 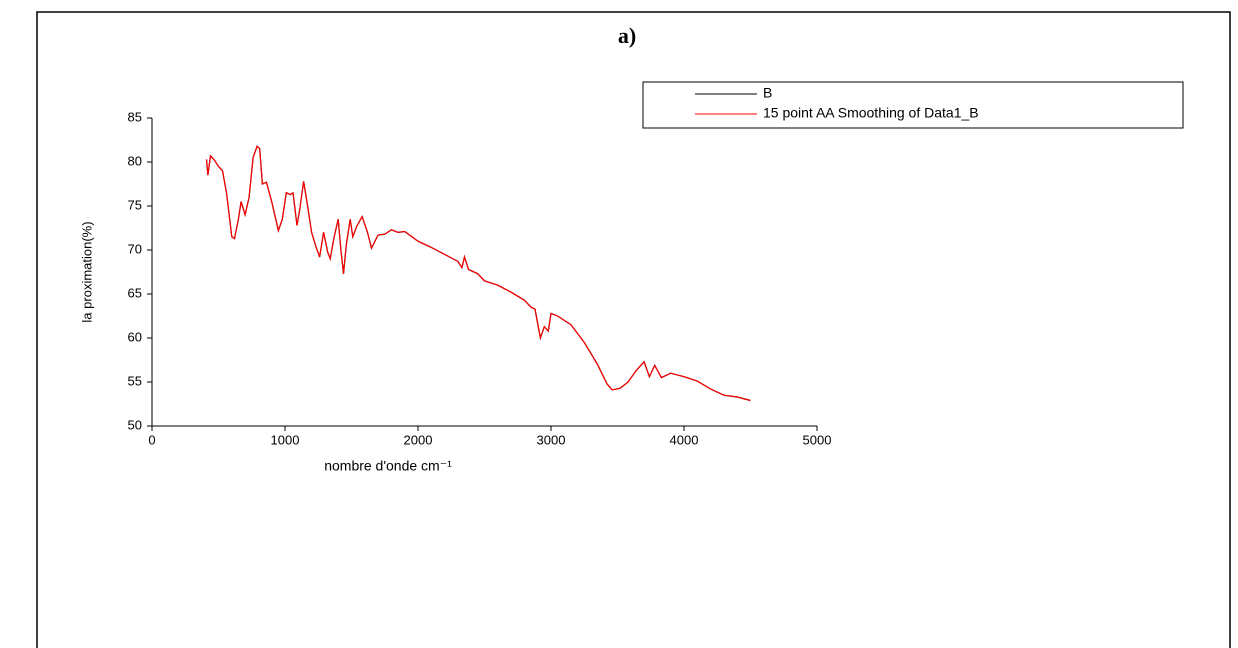 I want to click on x-axis-label: nombre d'onde cm⁻¹, so click(x=388, y=466).